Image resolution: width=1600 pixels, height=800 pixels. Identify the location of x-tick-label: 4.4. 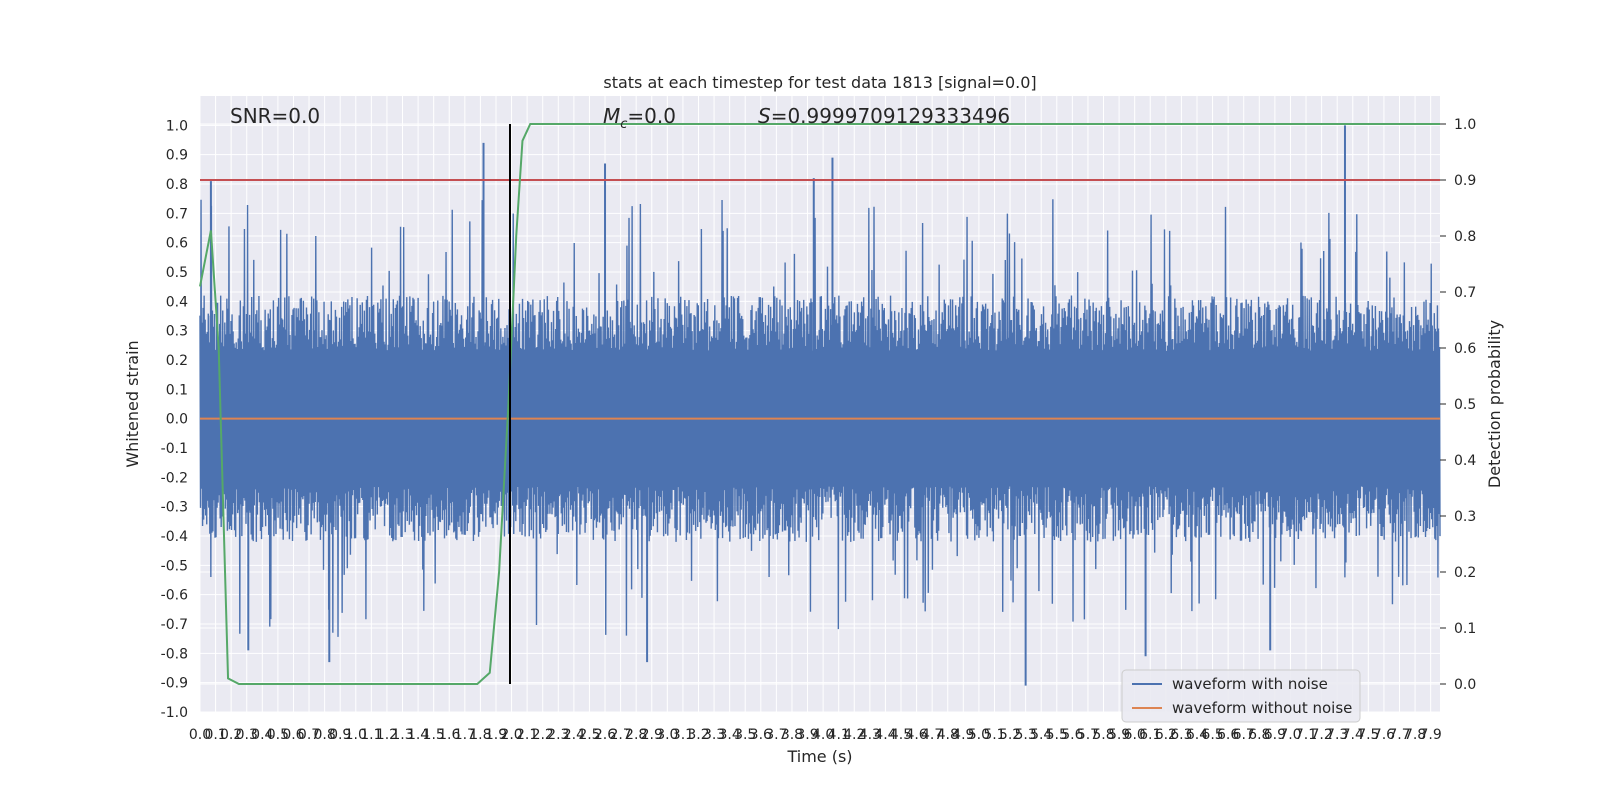
(885, 735).